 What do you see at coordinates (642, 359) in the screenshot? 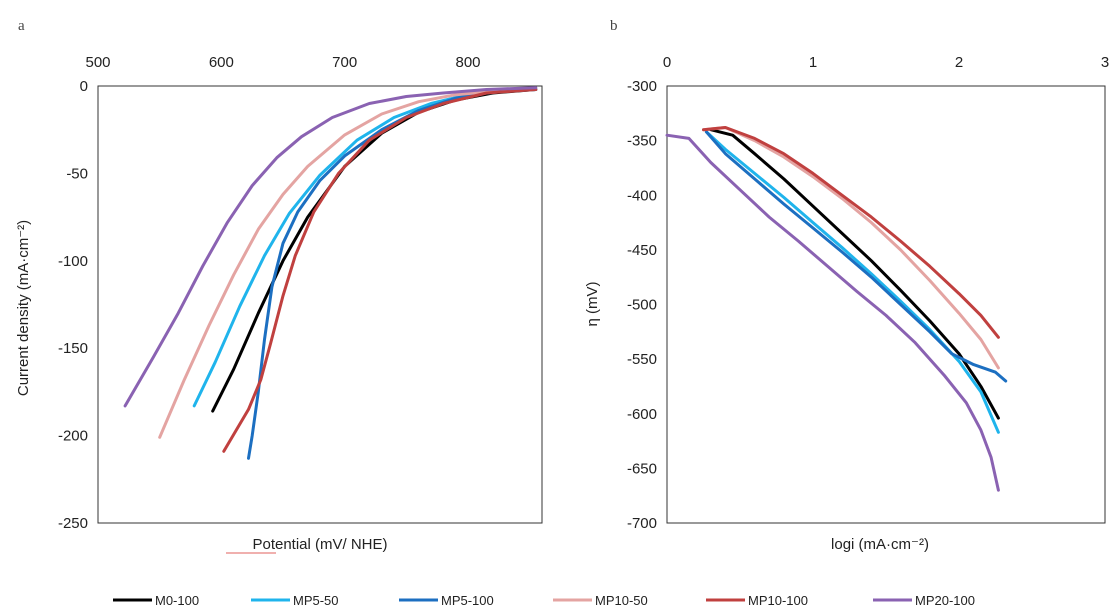
I see `panel-b-y-tick-5: -550` at bounding box center [642, 359].